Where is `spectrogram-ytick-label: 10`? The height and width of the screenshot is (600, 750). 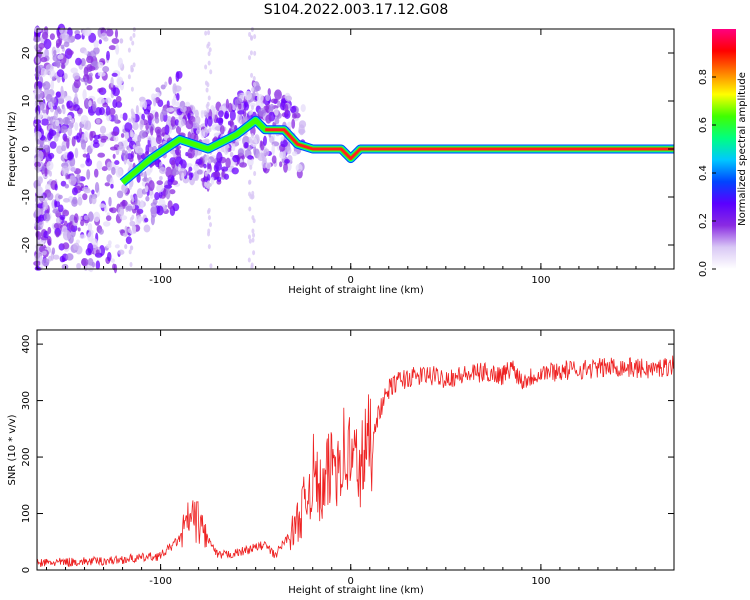
spectrogram-ytick-label: 10 is located at coordinates (26, 101).